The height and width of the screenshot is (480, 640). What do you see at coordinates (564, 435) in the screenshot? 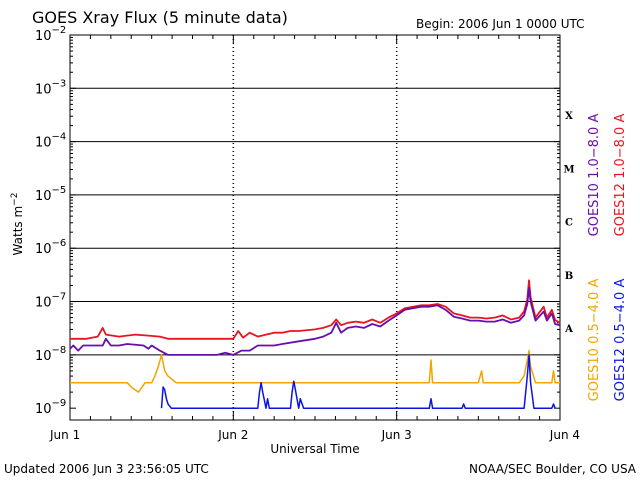
I see `x-tick-label: Jun 4` at bounding box center [564, 435].